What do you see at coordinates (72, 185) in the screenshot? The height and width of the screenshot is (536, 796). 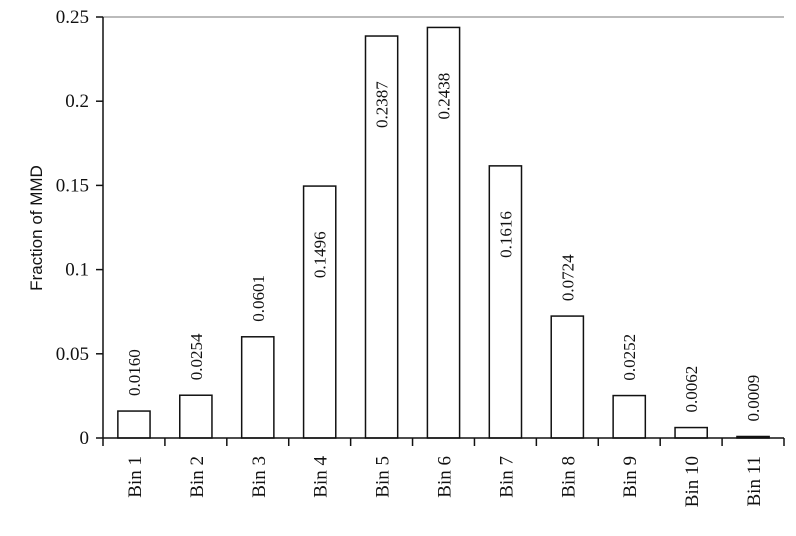 I see `y-tick-label: 0.15` at bounding box center [72, 185].